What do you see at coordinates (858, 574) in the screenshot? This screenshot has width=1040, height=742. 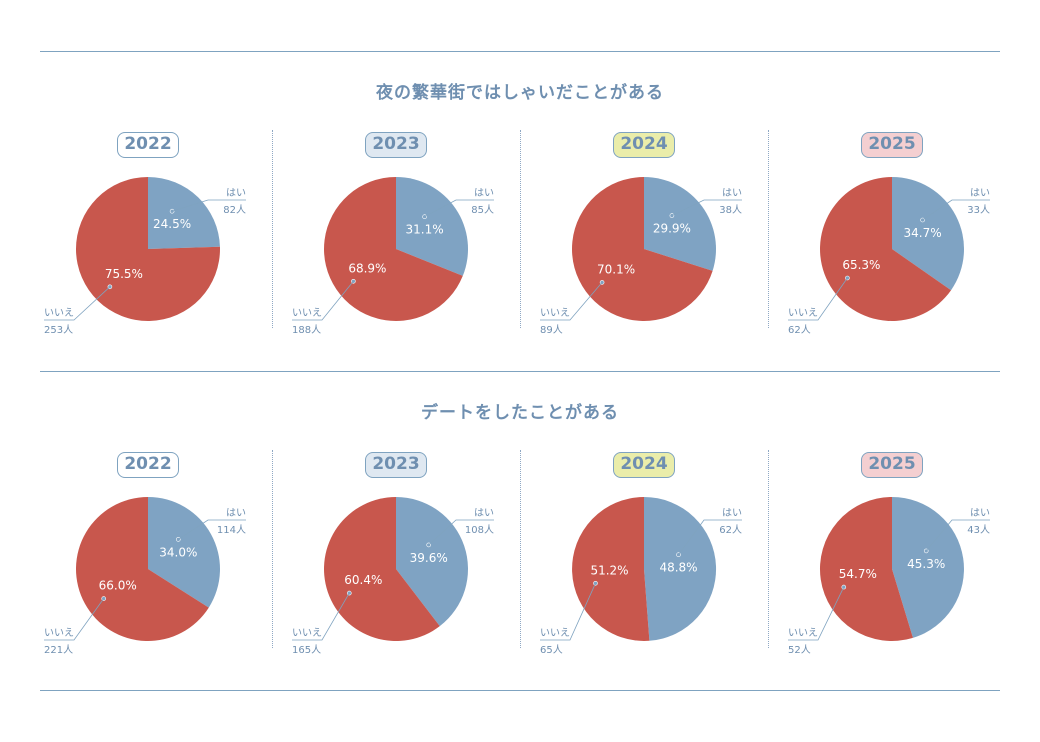 I see `no-percent-label: 54.7%` at bounding box center [858, 574].